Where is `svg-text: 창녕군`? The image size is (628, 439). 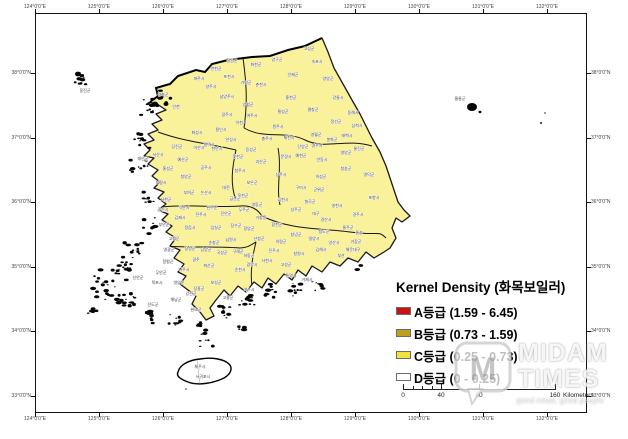
svg-text: 창녕군 is located at coordinates (295, 234).